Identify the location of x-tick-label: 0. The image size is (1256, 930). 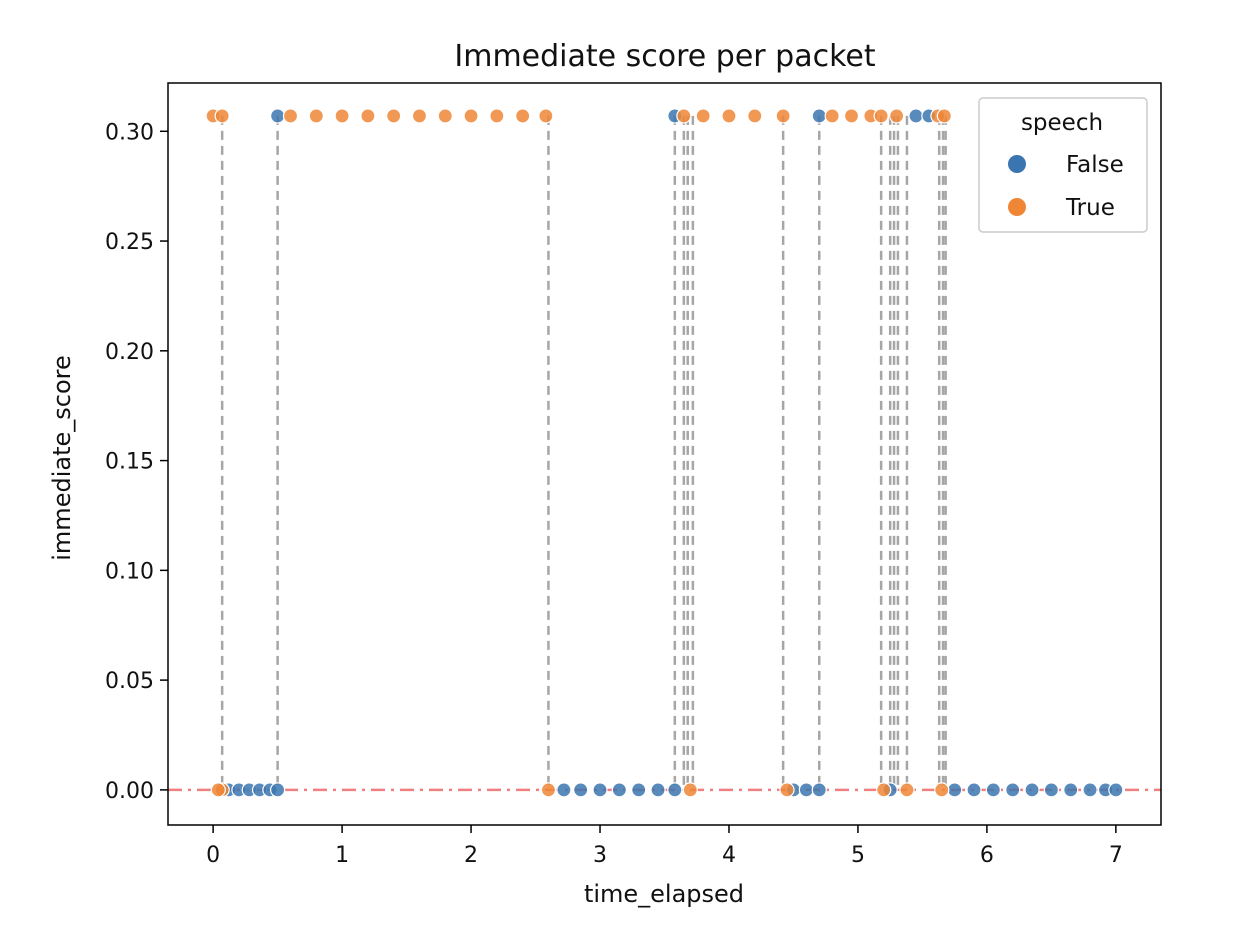
(213, 855).